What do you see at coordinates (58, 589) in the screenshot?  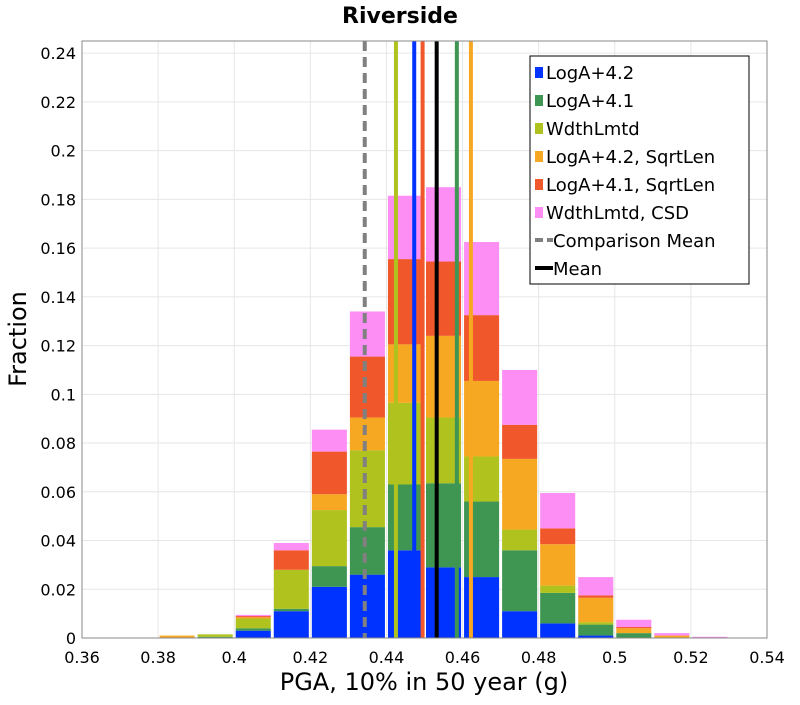 I see `y-tick-label: 0.02` at bounding box center [58, 589].